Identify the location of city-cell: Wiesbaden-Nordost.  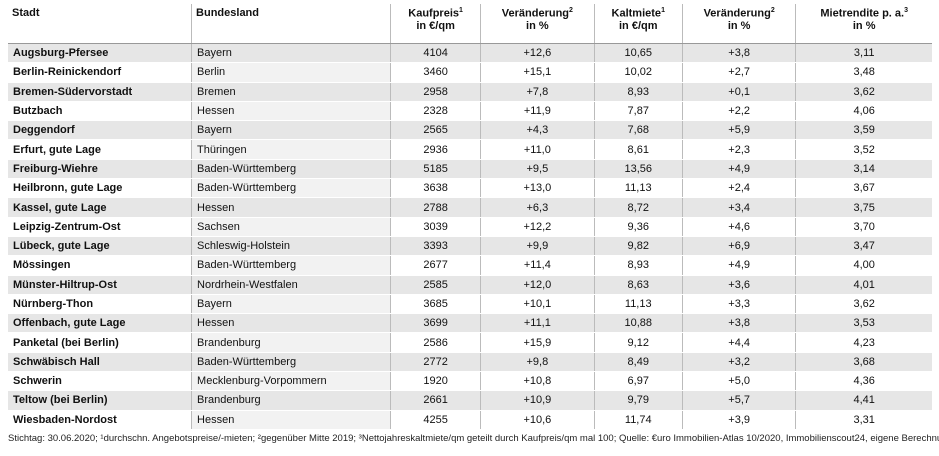
(100, 420).